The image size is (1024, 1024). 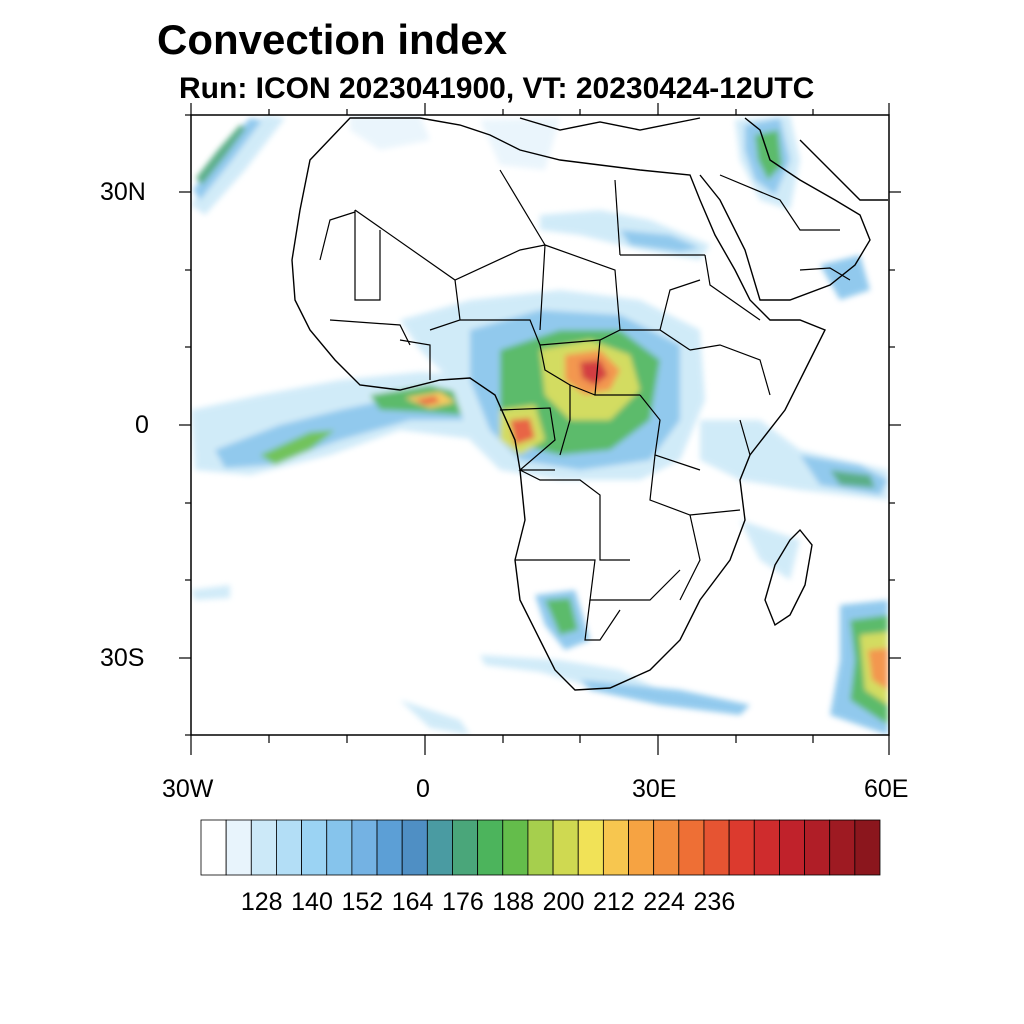 What do you see at coordinates (312, 902) in the screenshot?
I see `colorbar-label: 140` at bounding box center [312, 902].